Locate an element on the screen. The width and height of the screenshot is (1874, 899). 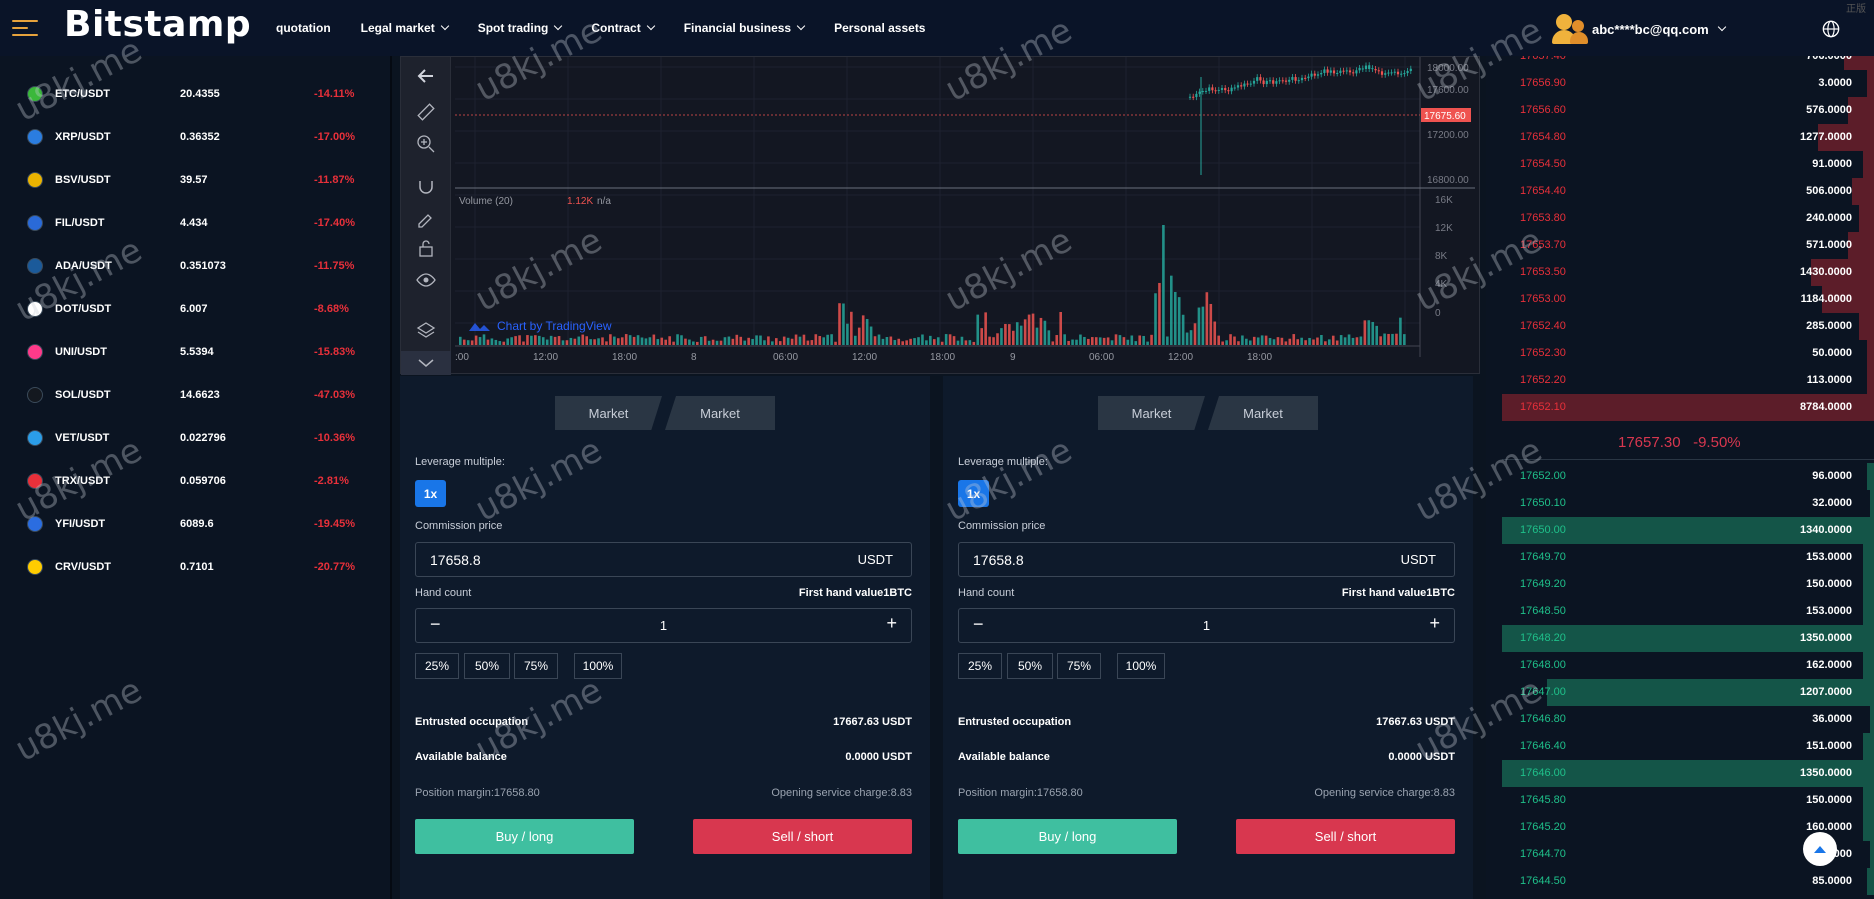
market-row: CRV/USDT 0.7101 -20.77% is located at coordinates (196, 566).